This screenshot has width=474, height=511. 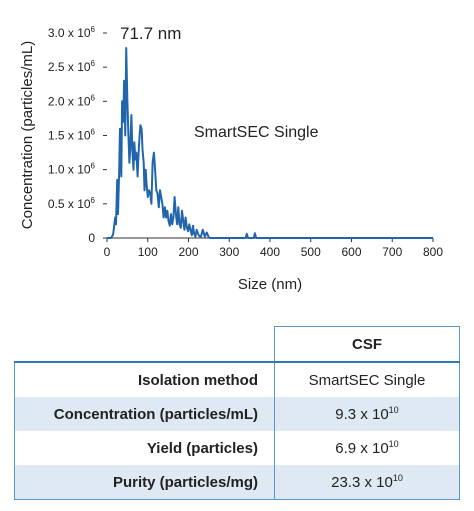 What do you see at coordinates (433, 252) in the screenshot?
I see `x-tick-label: 800` at bounding box center [433, 252].